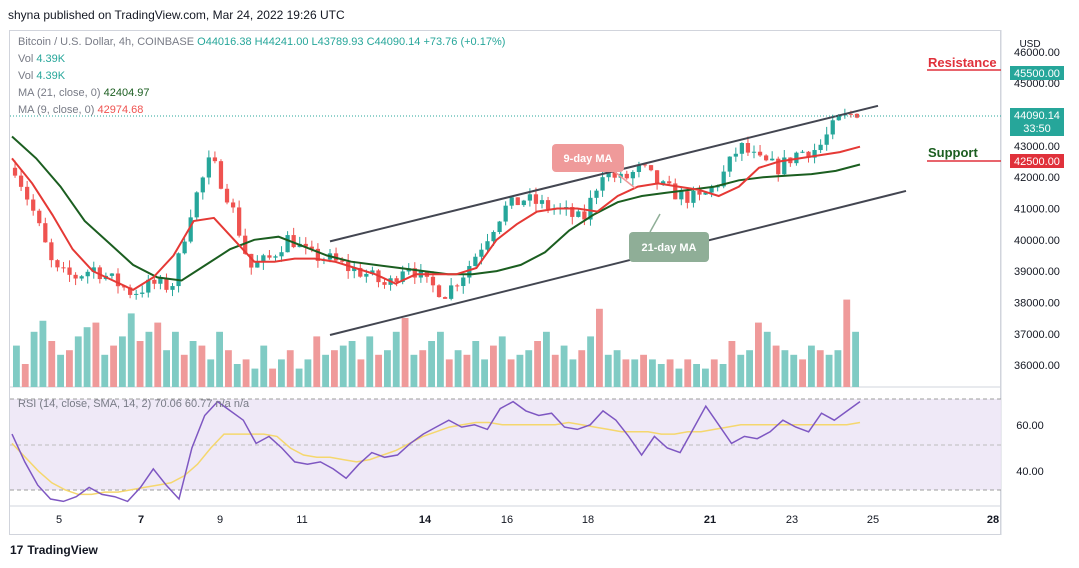  Describe the element at coordinates (26, 59) in the screenshot. I see `vol-label: Vol` at that location.